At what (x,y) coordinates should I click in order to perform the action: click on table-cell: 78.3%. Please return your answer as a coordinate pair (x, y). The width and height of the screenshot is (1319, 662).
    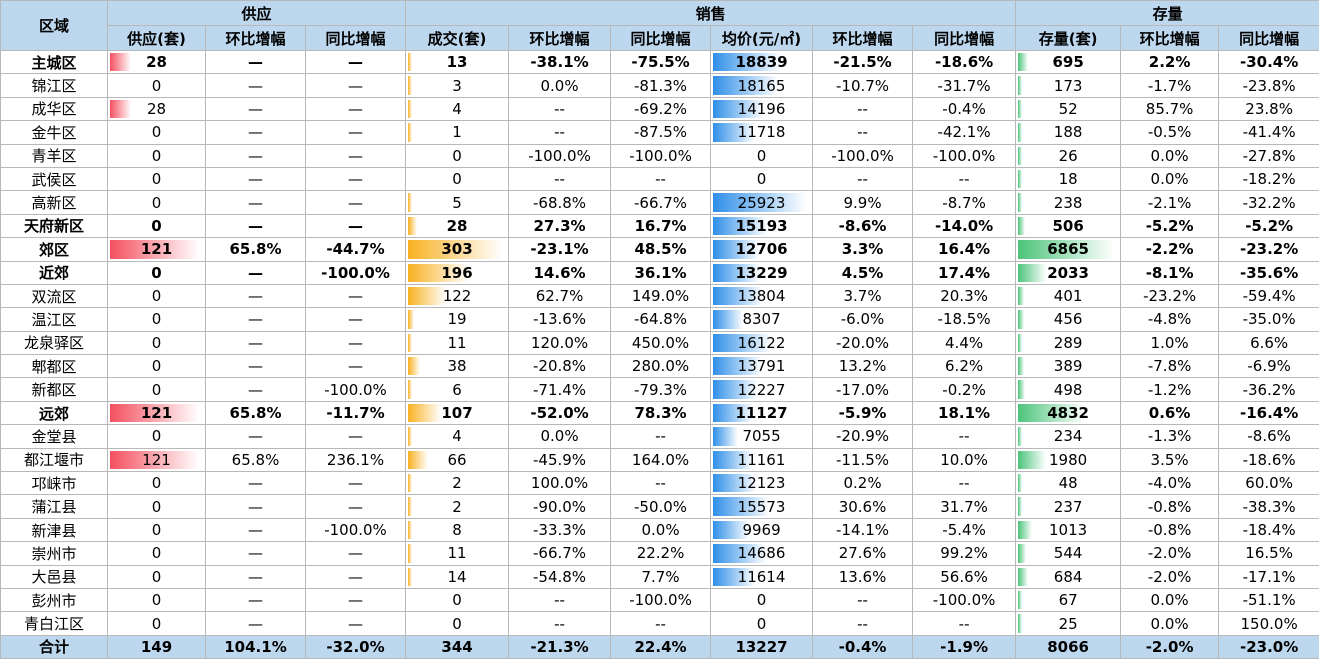
    Looking at the image, I should click on (661, 413).